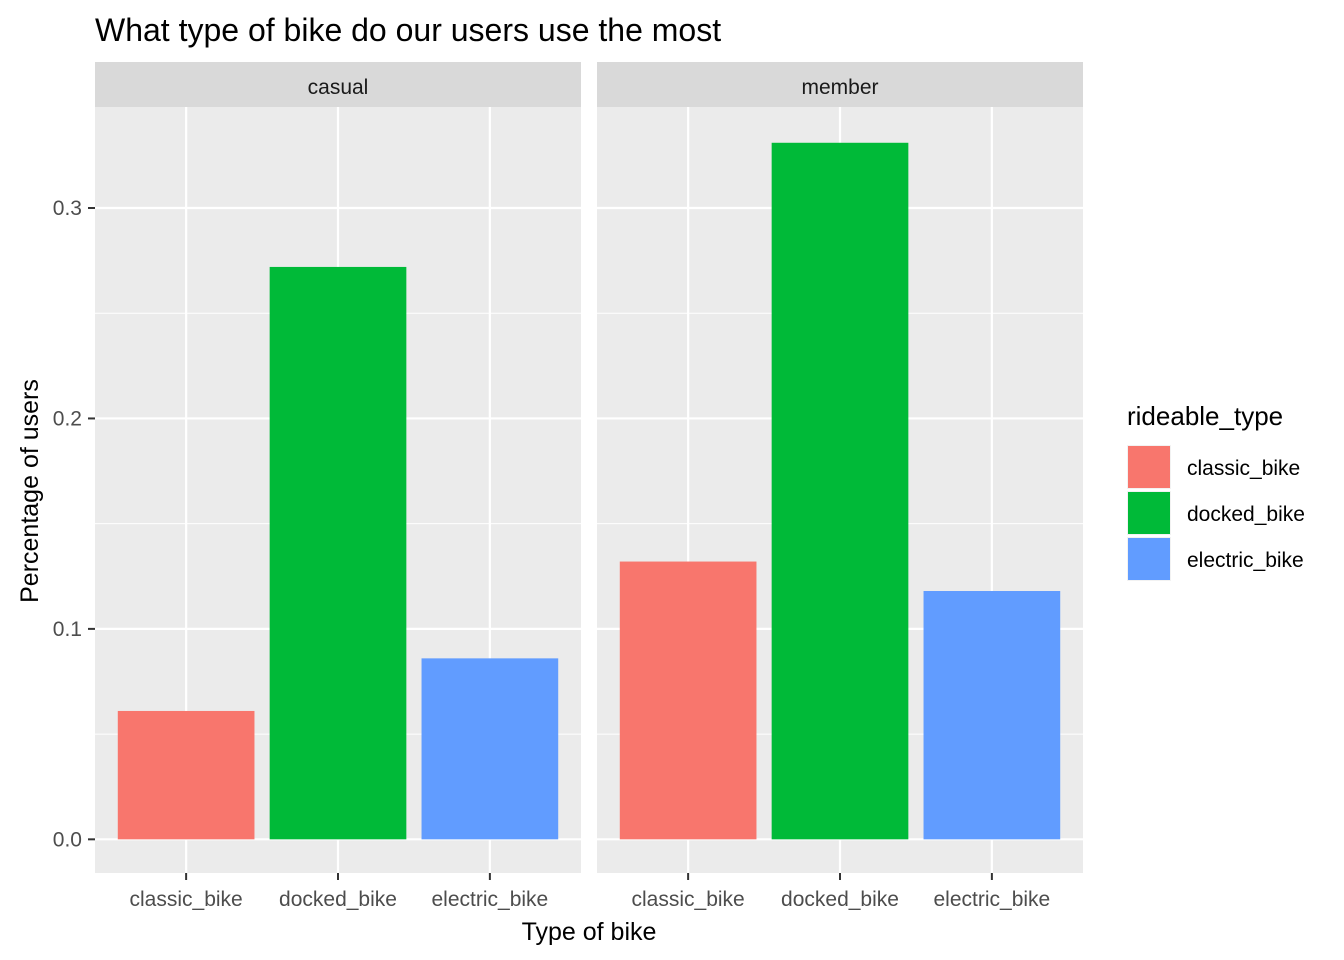 The width and height of the screenshot is (1344, 960). What do you see at coordinates (186, 775) in the screenshot?
I see `bar-casual-classic_bike` at bounding box center [186, 775].